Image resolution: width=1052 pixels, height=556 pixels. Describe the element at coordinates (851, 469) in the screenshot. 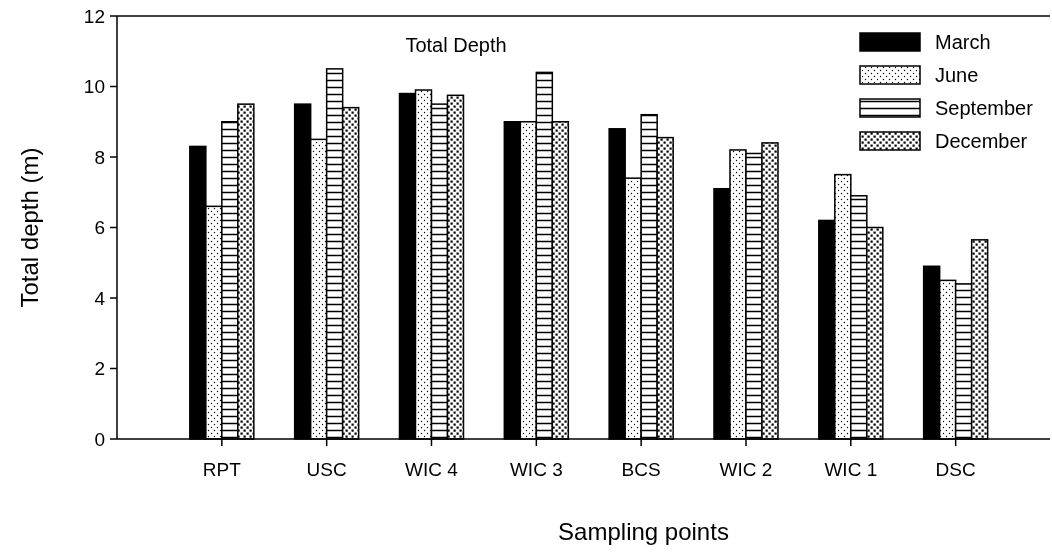

I see `x-tick-label: WIC 1` at that location.